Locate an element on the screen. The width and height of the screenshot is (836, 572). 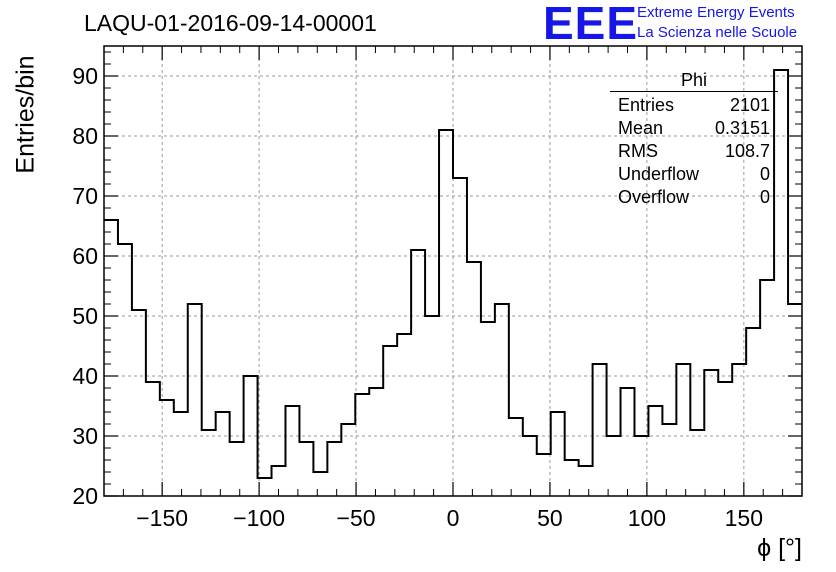
eee-logo-mark: EEE is located at coordinates (591, 24).